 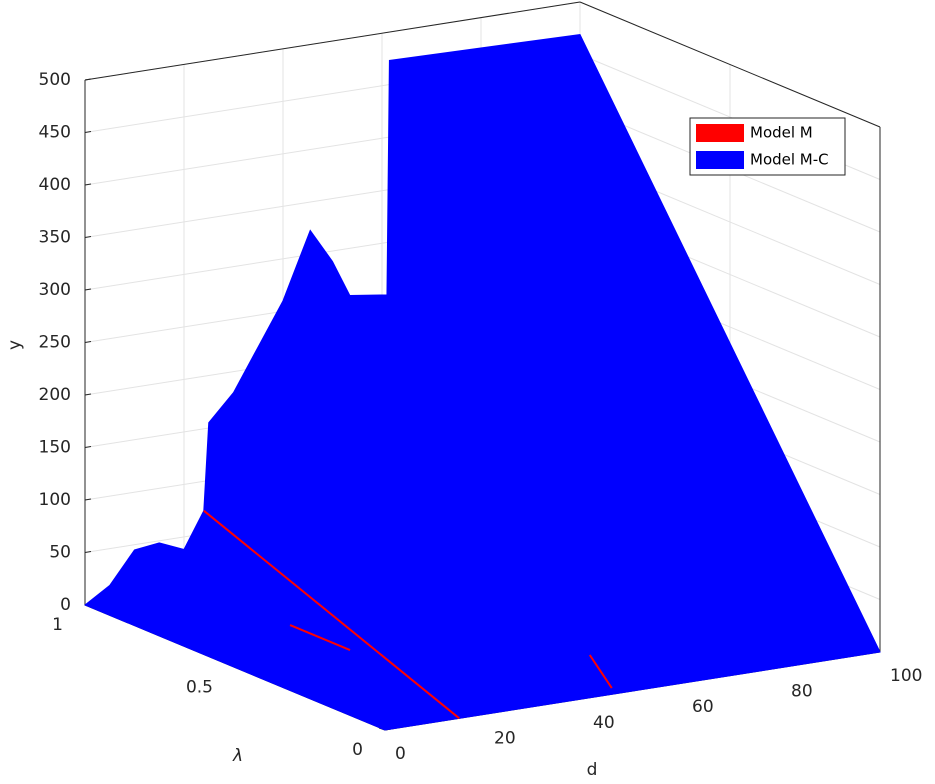 I want to click on x-tick-label: 100, so click(x=906, y=676).